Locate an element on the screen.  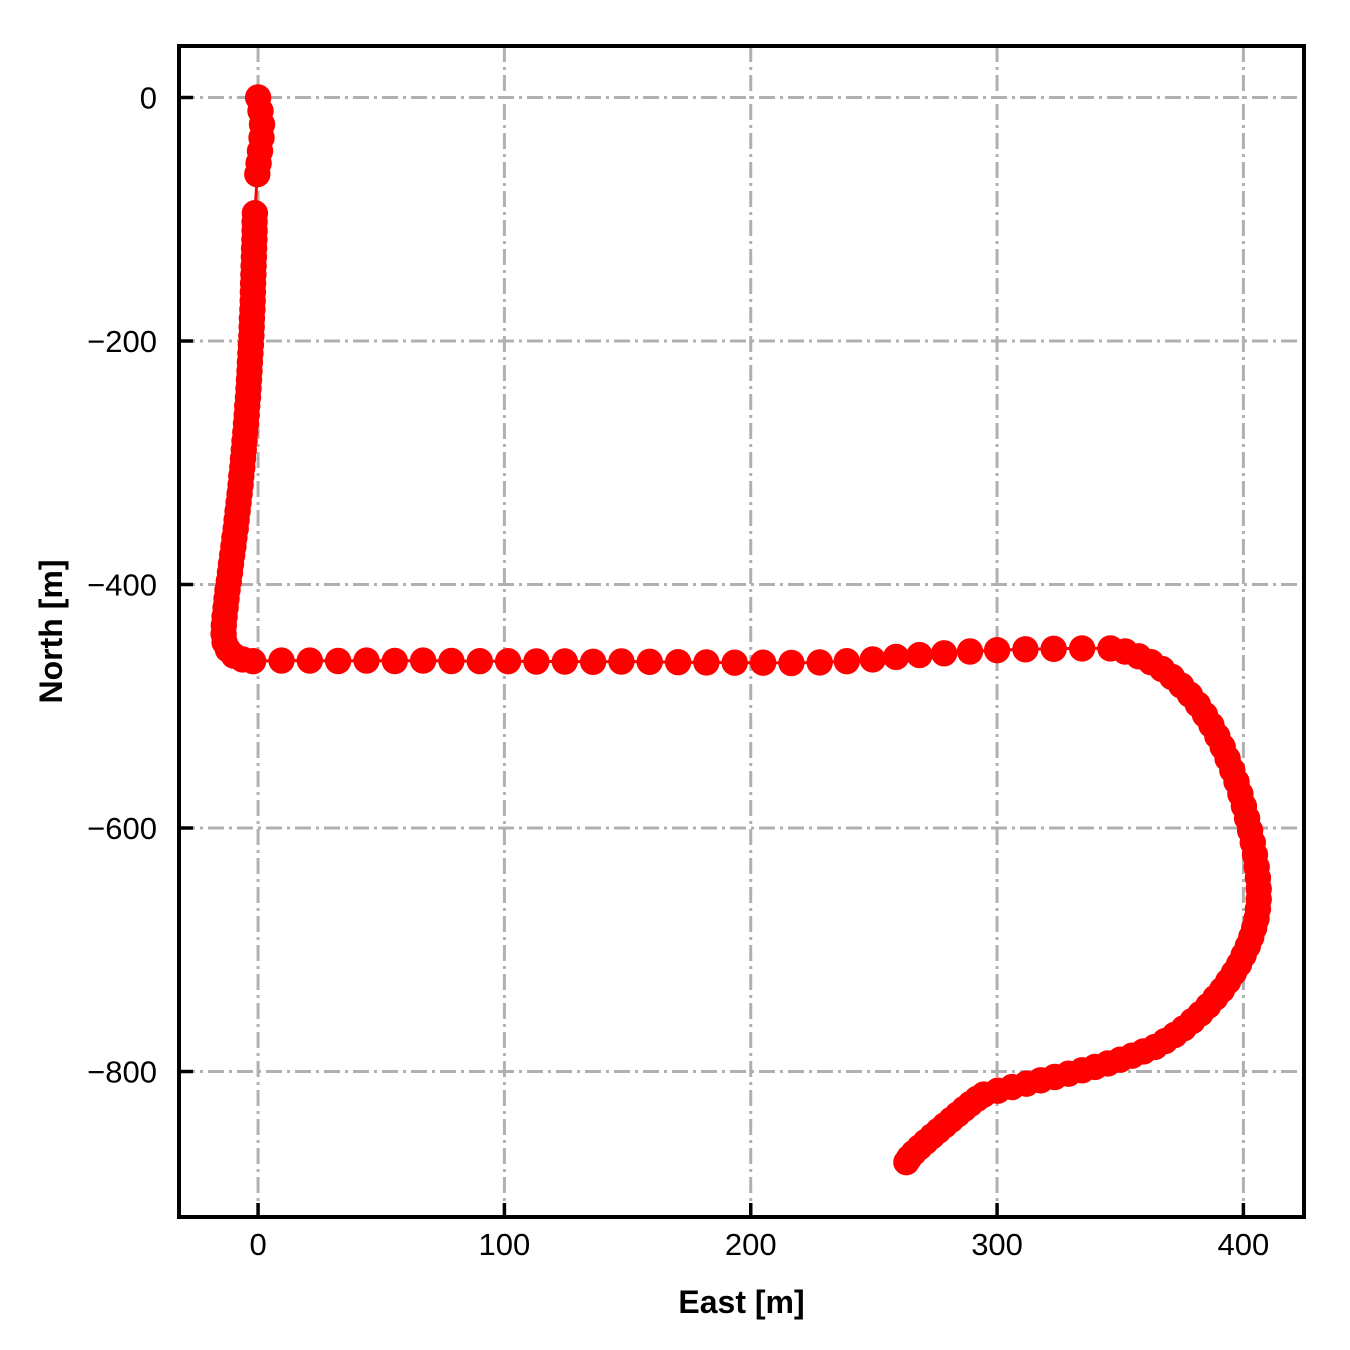
x-tick-label: 300 is located at coordinates (997, 1244).